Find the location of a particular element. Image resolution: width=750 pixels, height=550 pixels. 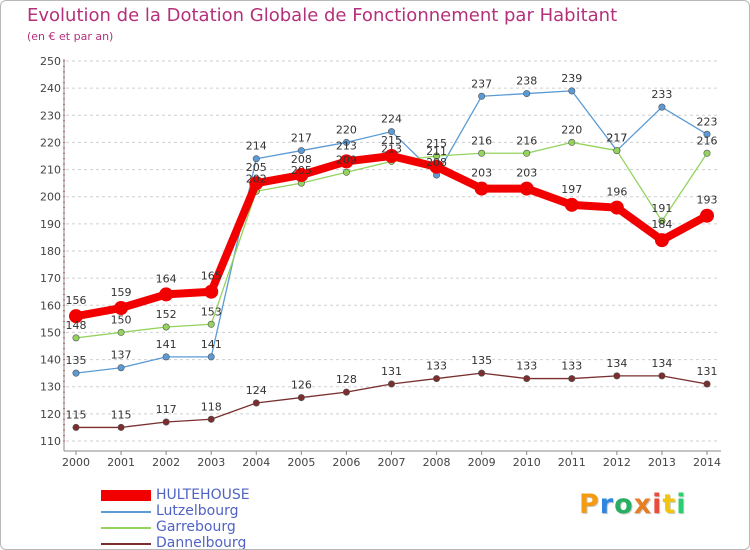

data-label-lutzelbourg: 233 is located at coordinates (661, 94).